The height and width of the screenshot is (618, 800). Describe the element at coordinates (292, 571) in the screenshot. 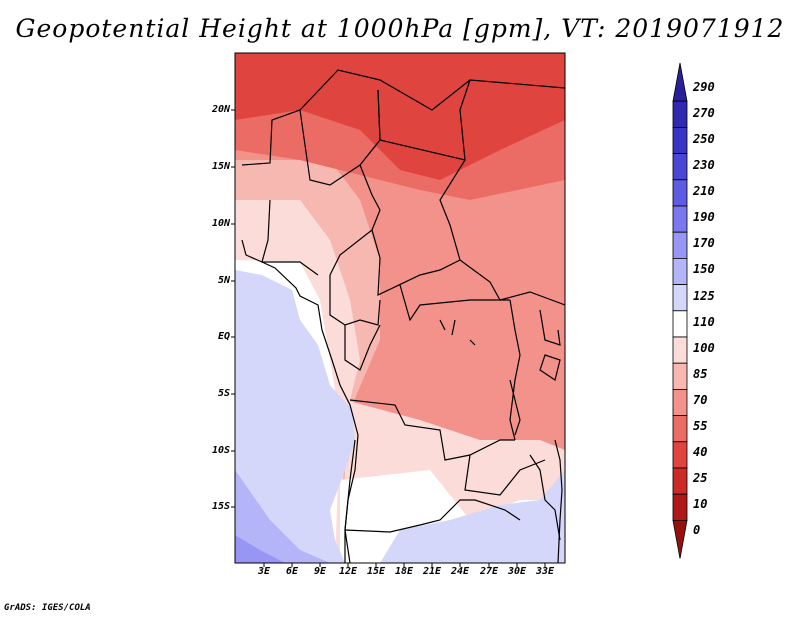

I see `lon-label-6e: 6E` at that location.